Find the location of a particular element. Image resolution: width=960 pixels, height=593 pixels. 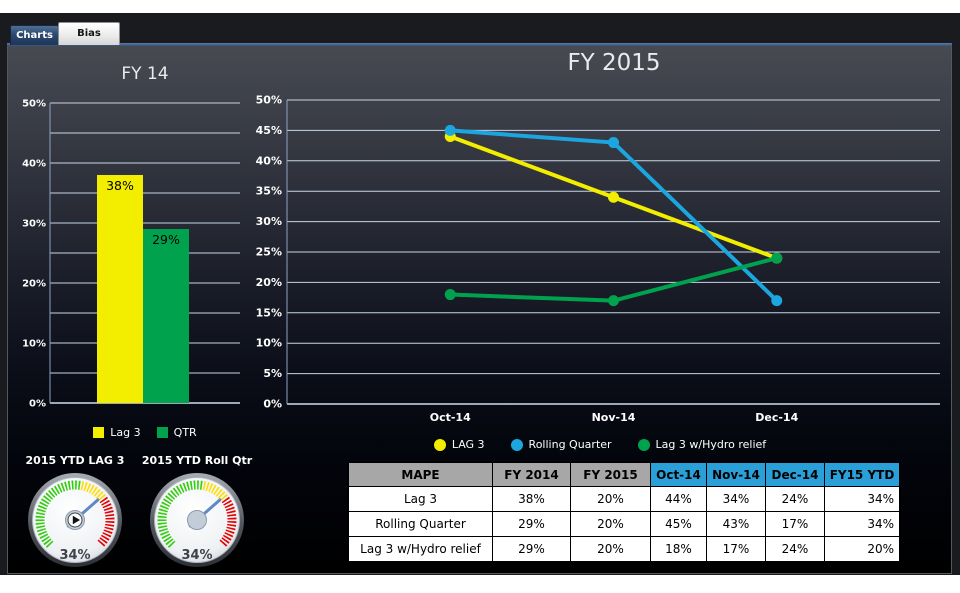

legend-item-lag3: Lag 3 is located at coordinates (117, 432).